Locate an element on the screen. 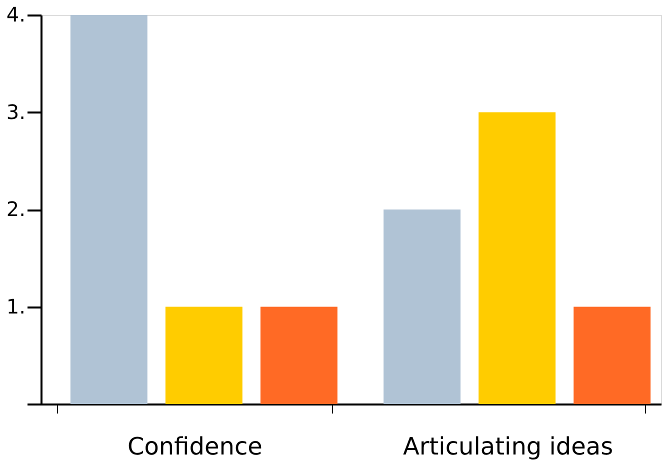 Image resolution: width=666 pixels, height=464 pixels. y-tick-label: 2. is located at coordinates (16, 209).